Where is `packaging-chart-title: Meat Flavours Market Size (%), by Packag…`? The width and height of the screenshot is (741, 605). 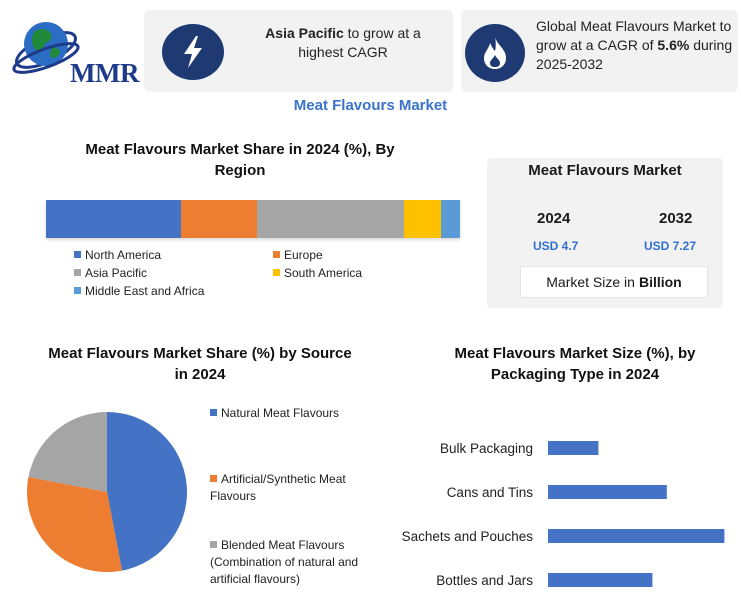
packaging-chart-title: Meat Flavours Market Size (%), by Packag… is located at coordinates (575, 364).